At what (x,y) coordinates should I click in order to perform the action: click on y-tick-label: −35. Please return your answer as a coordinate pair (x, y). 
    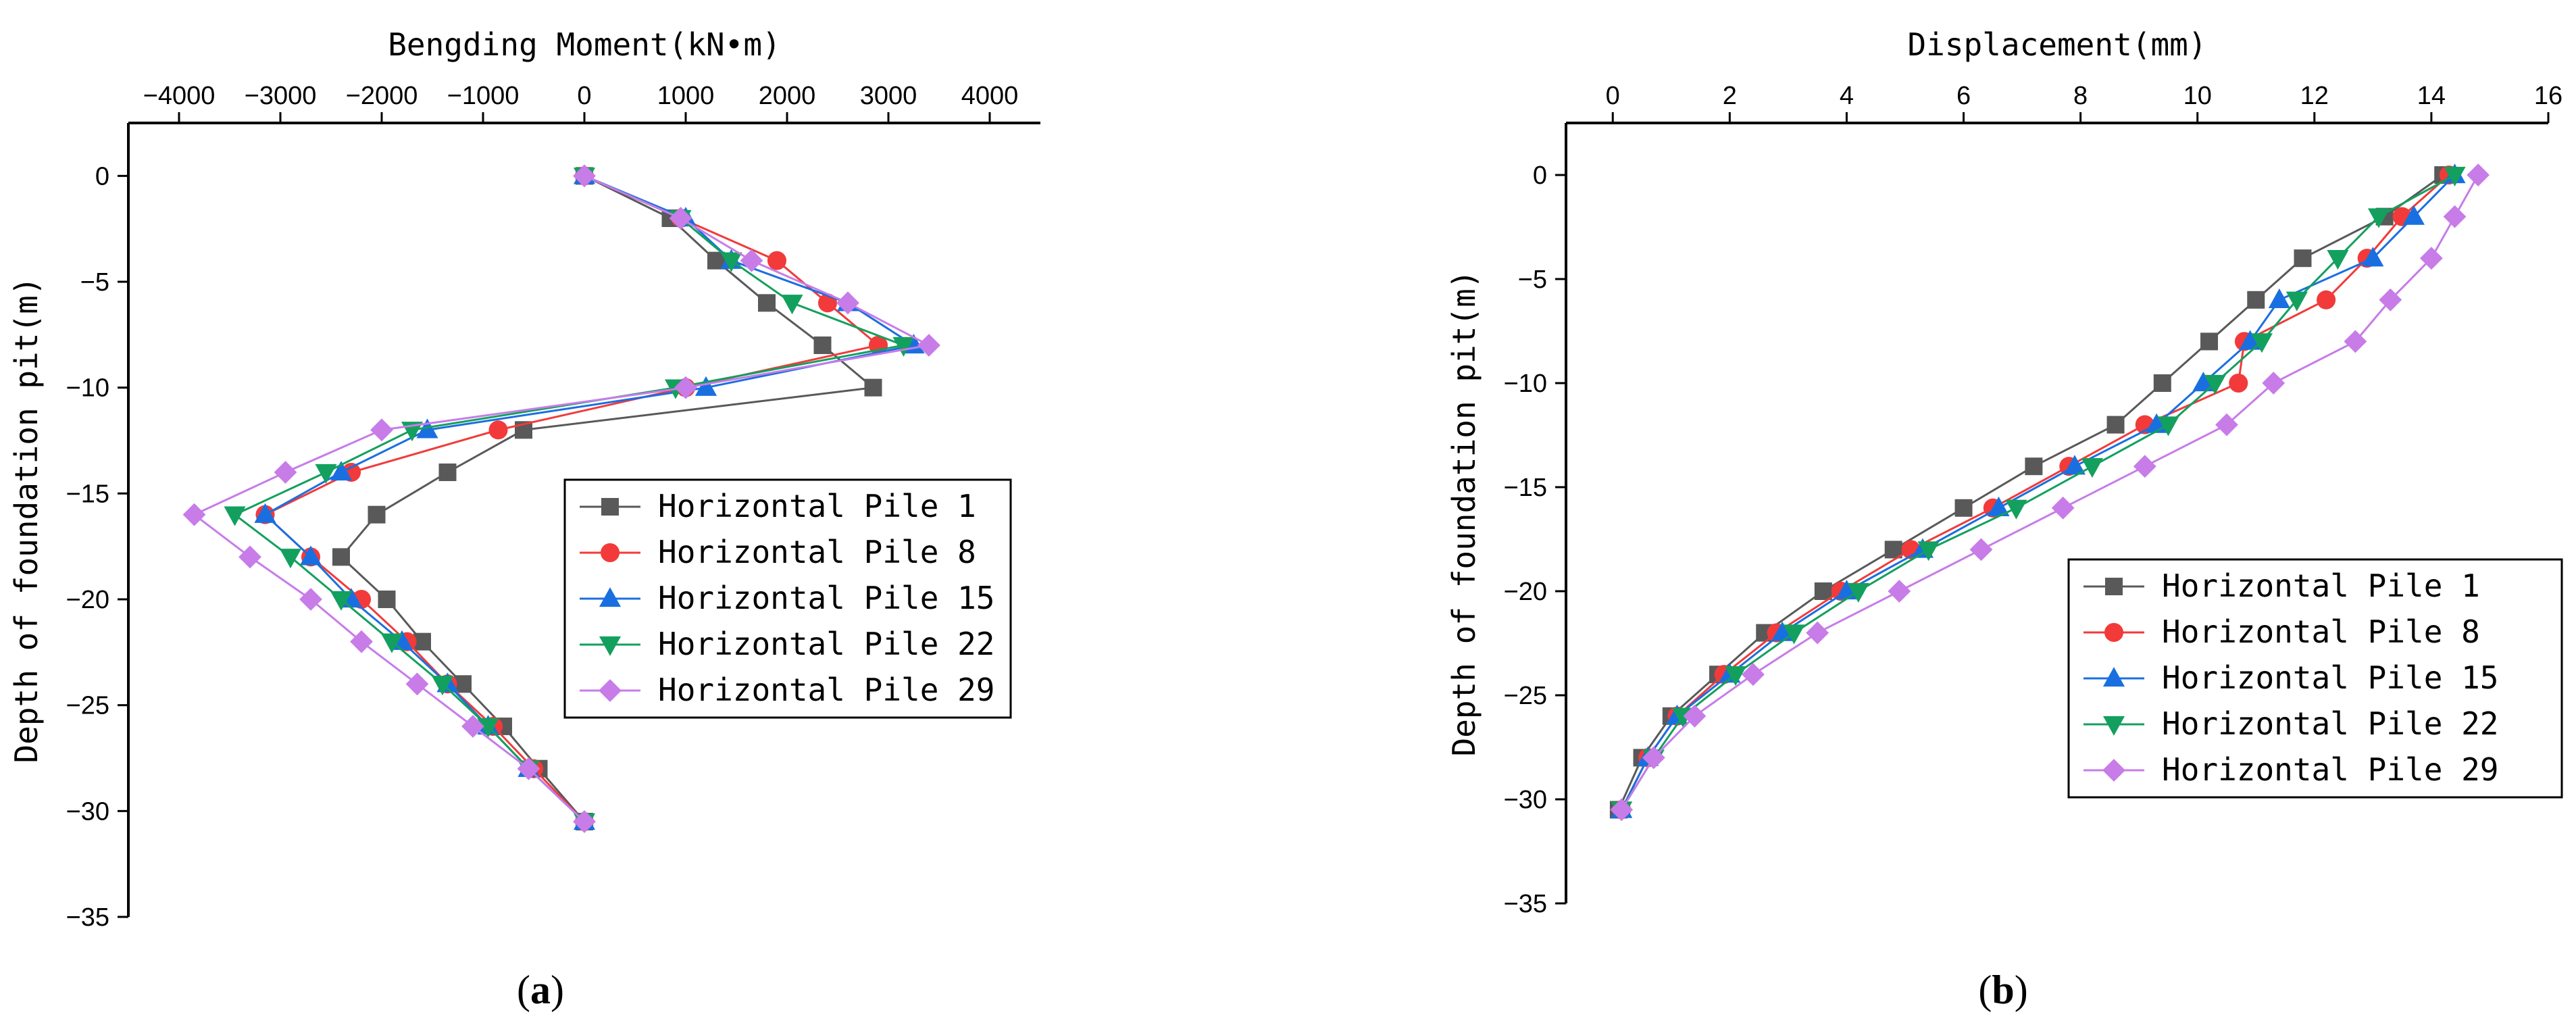
    Looking at the image, I should click on (1525, 904).